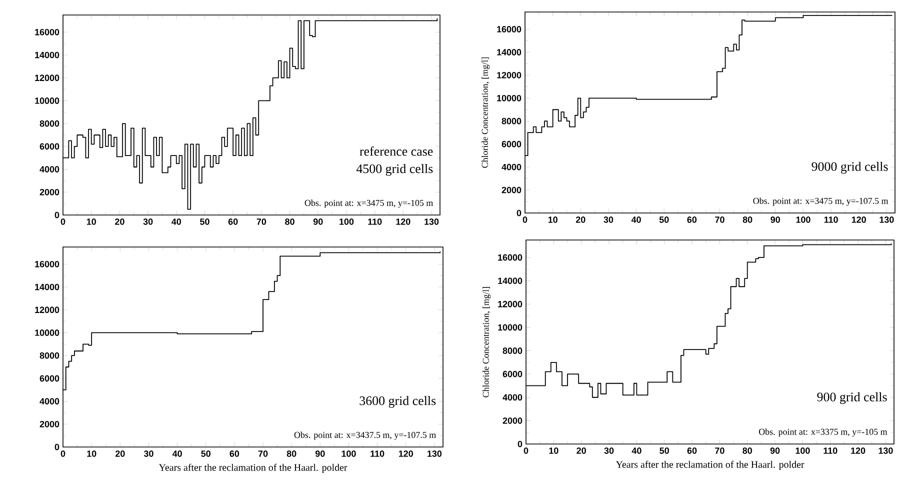 Image resolution: width=908 pixels, height=487 pixels. I want to click on annotation: Obs. point at: x=3437.5 m, y=-107.5 m, so click(365, 436).